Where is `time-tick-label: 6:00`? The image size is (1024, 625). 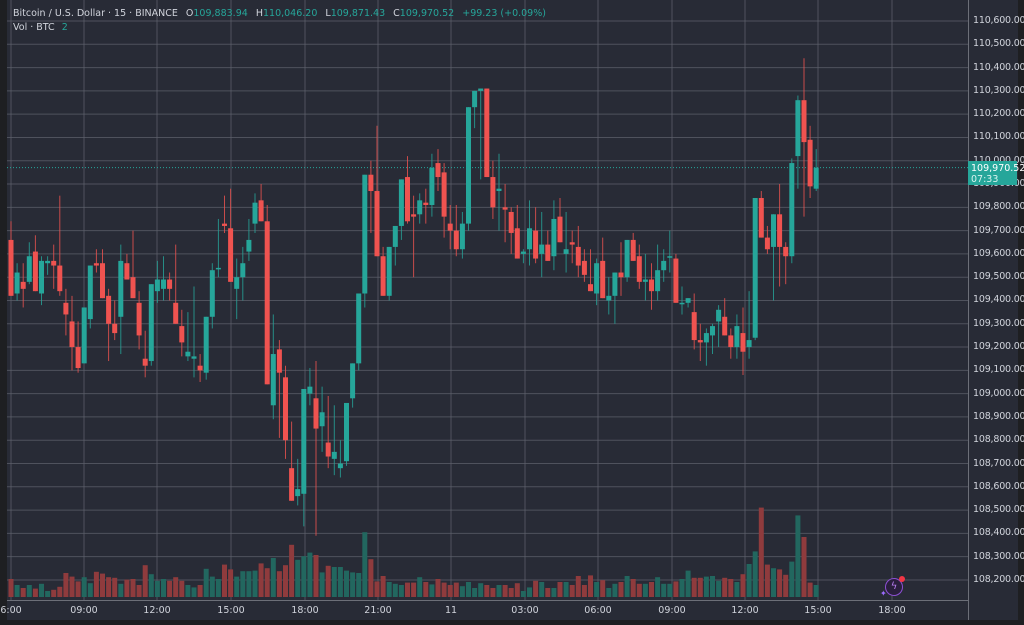
time-tick-label: 6:00 is located at coordinates (11, 610).